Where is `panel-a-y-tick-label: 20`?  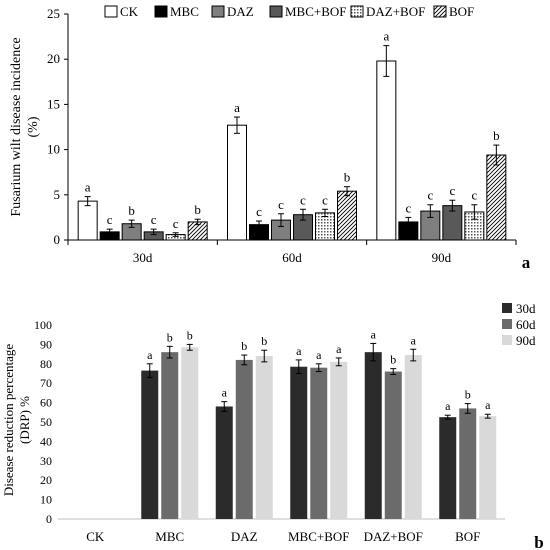 panel-a-y-tick-label: 20 is located at coordinates (53, 58).